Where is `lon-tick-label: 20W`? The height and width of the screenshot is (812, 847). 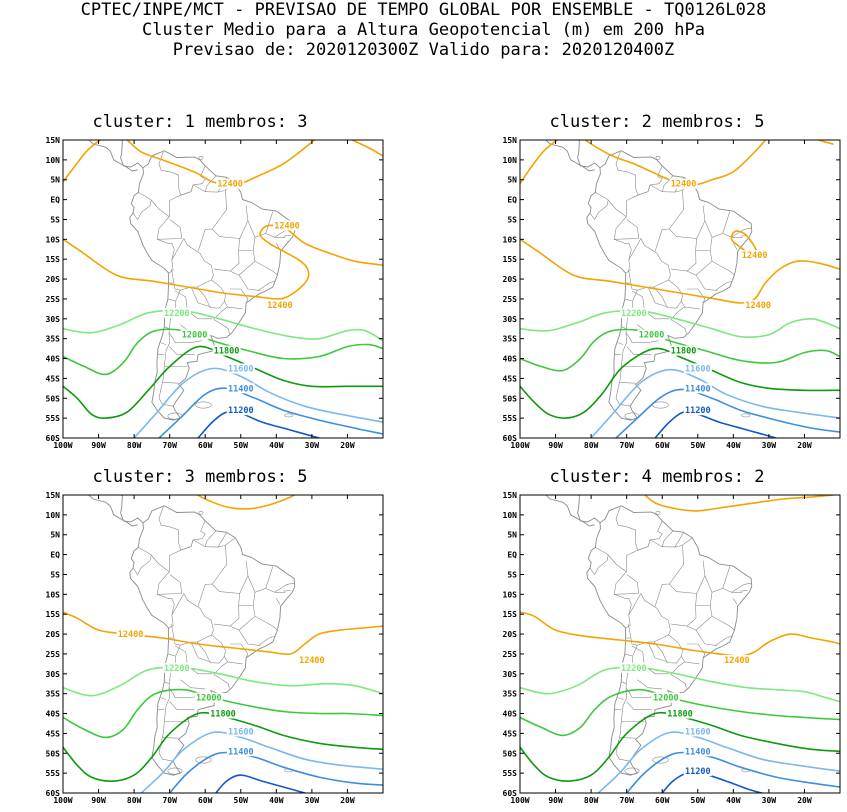 lon-tick-label: 20W is located at coordinates (804, 445).